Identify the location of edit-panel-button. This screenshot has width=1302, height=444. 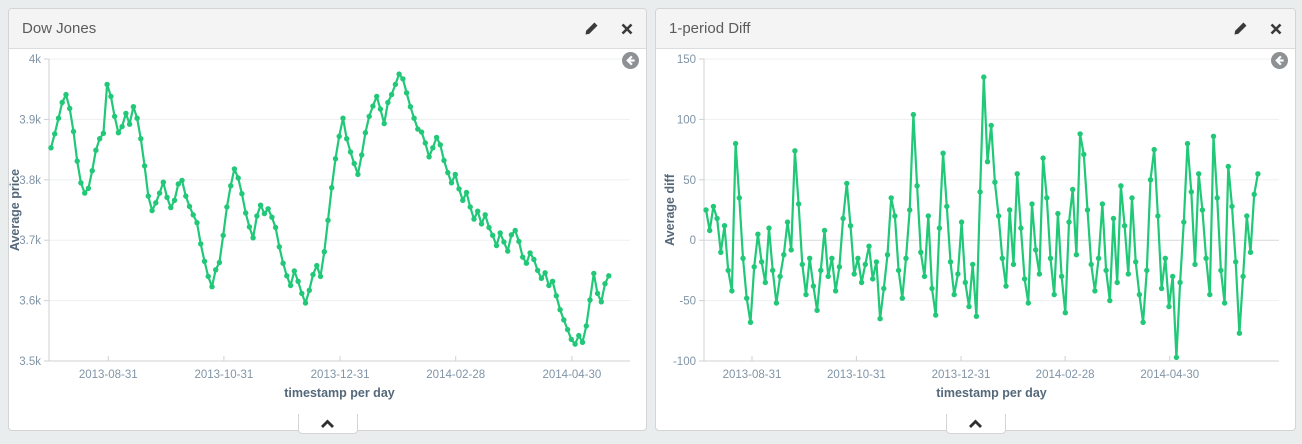
(591, 28).